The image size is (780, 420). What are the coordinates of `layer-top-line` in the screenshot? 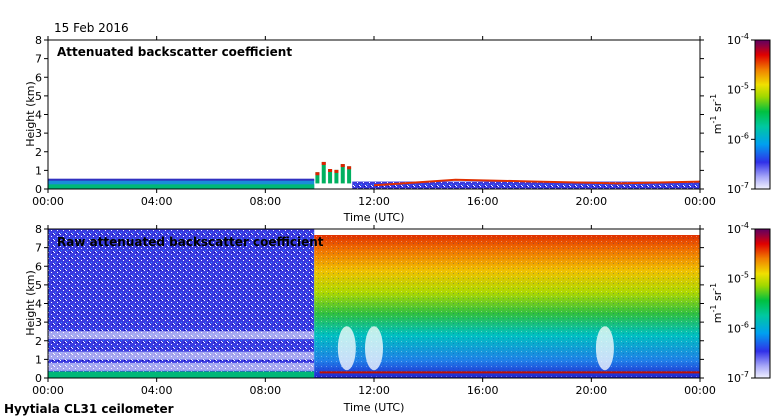 It's located at (537, 182).